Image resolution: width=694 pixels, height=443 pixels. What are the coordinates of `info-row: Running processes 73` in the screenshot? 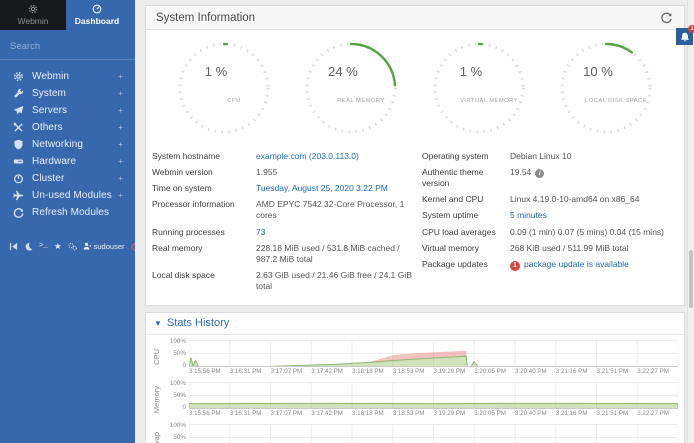 It's located at (284, 232).